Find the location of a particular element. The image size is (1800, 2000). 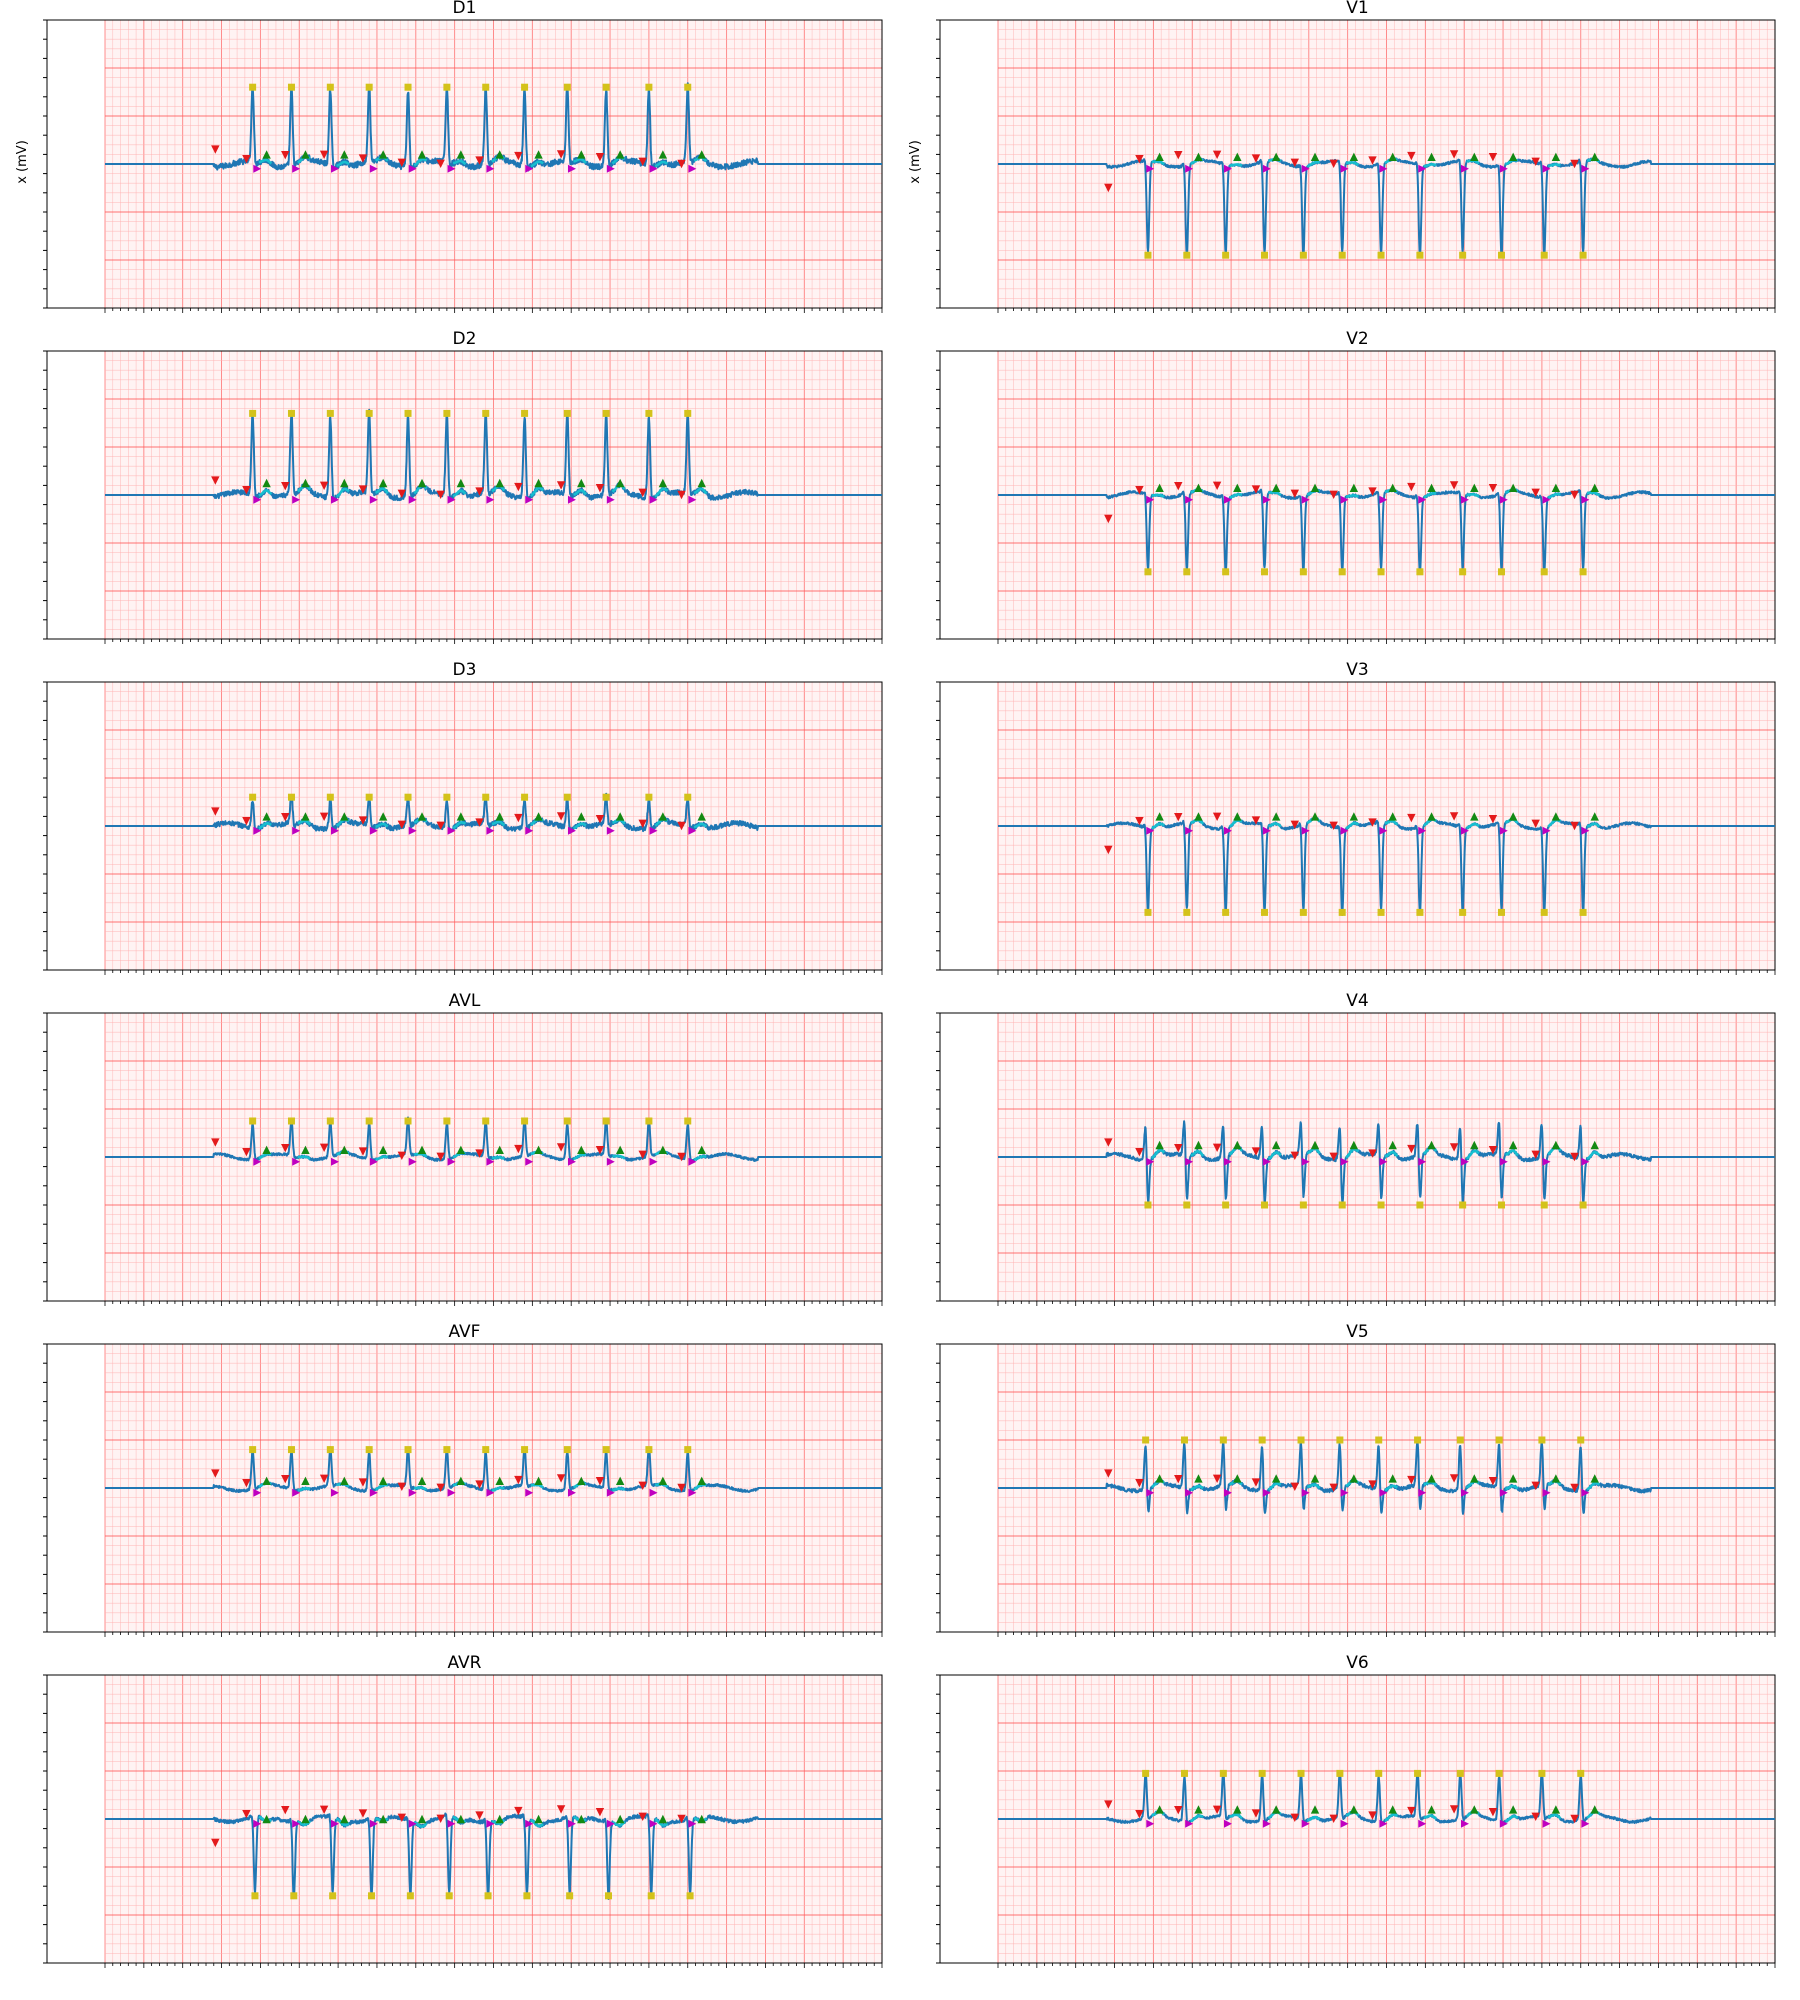

panel-title: V6 is located at coordinates (1357, 1663).